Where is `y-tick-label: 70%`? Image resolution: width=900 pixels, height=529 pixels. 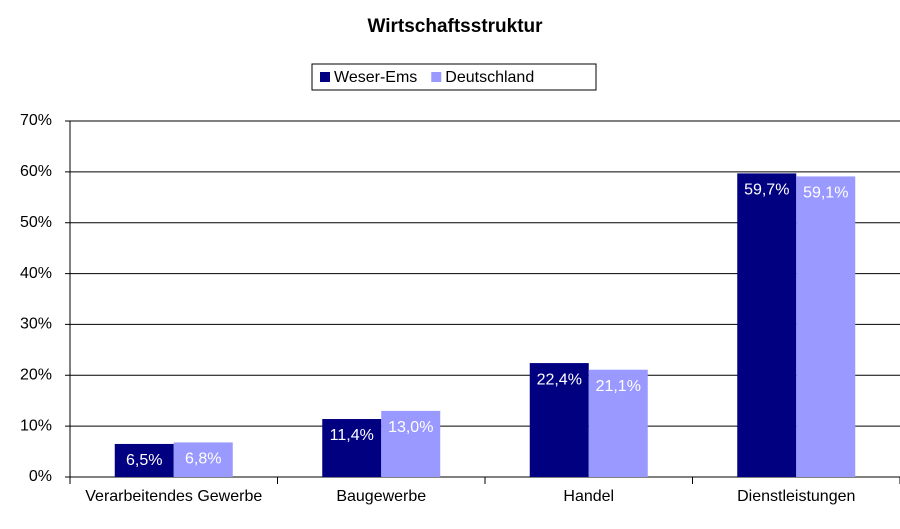
y-tick-label: 70% is located at coordinates (36, 120).